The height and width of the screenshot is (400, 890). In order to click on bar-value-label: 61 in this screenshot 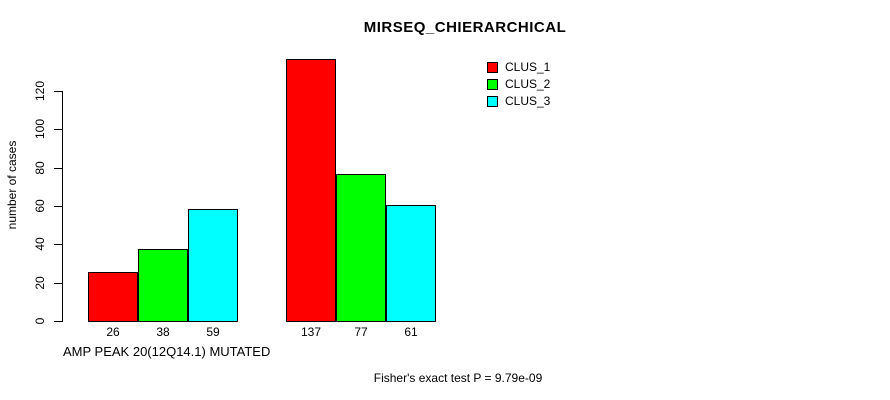, I will do `click(411, 332)`.